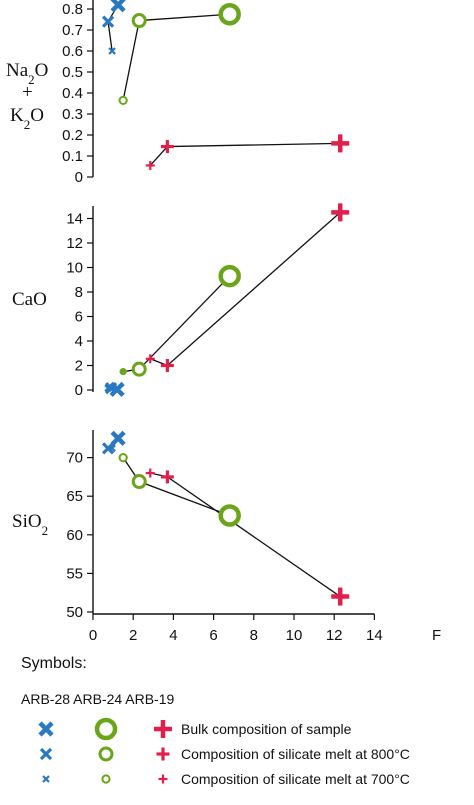  I want to click on legend-title: Symbols:, so click(54, 663).